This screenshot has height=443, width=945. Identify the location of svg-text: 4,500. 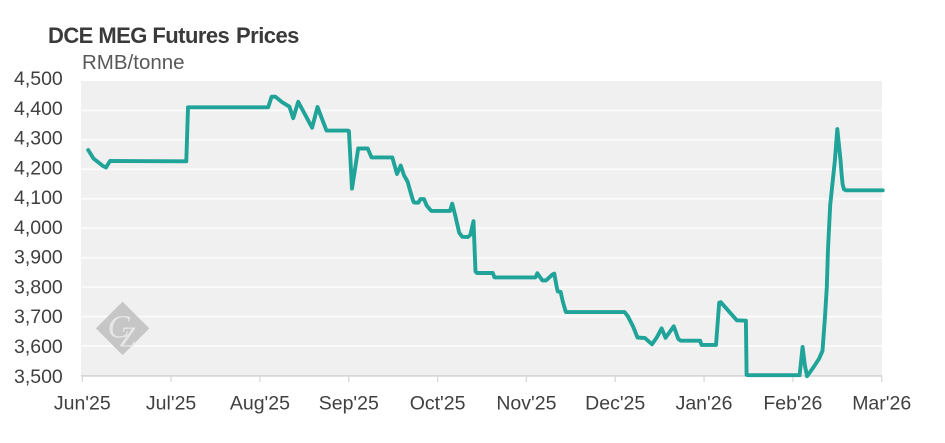
(38, 79).